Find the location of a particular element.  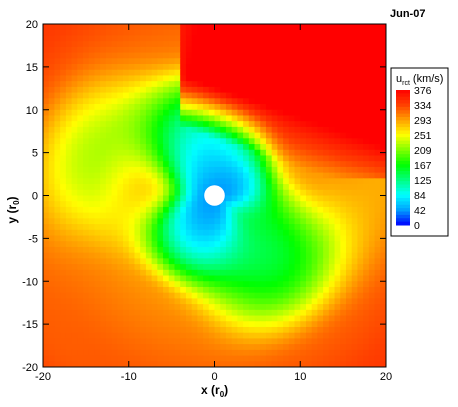

colorbar-tick-label: 125 is located at coordinates (423, 181).